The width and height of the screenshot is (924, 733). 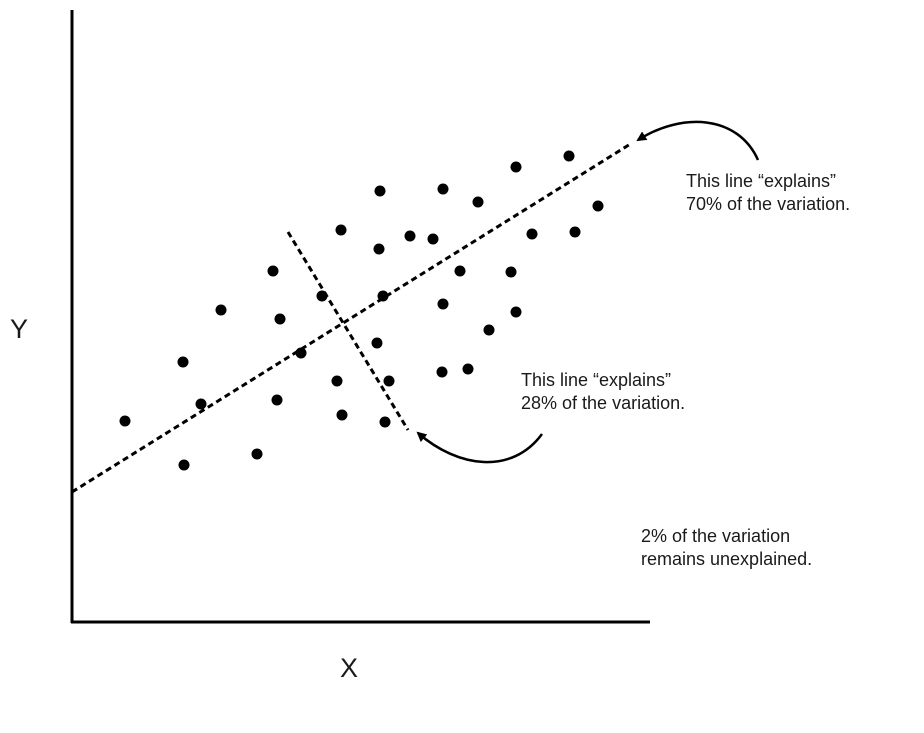 I want to click on annotation-secondary-line-b: 28% of the variation., so click(x=603, y=403).